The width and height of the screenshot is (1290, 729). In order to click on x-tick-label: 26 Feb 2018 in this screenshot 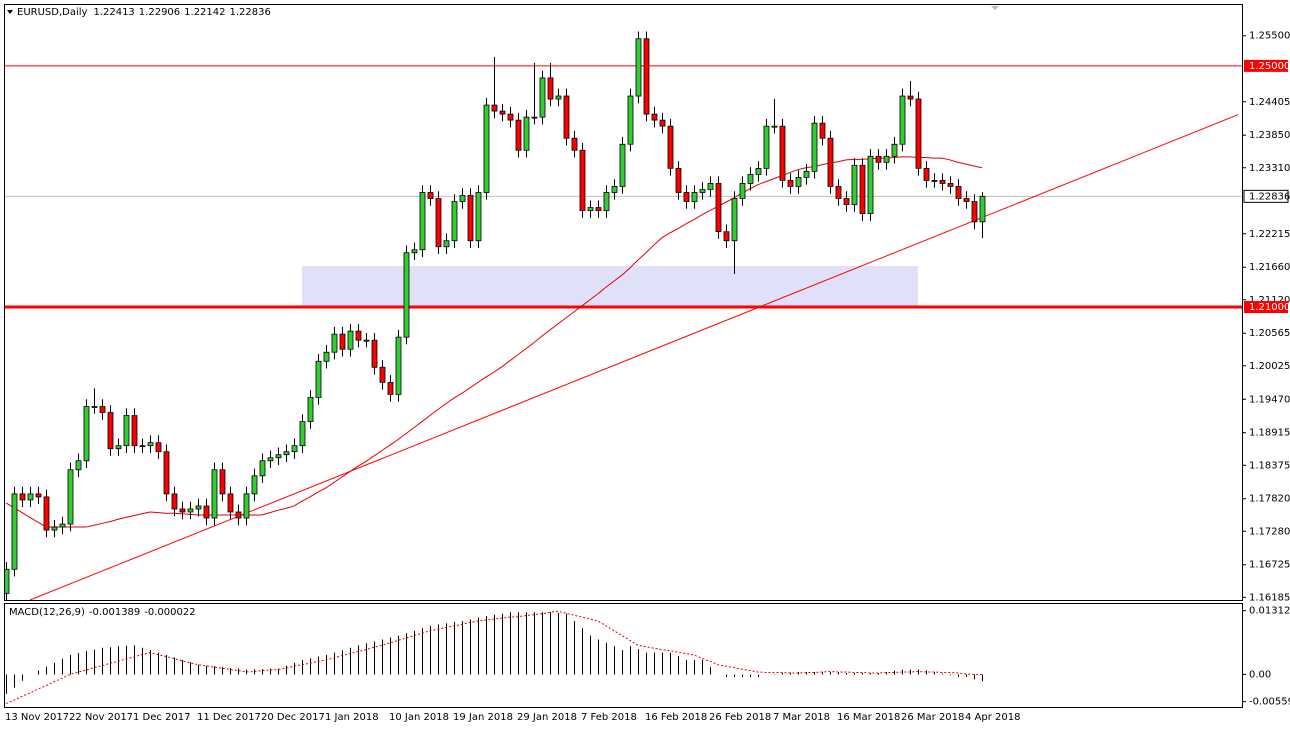, I will do `click(740, 717)`.